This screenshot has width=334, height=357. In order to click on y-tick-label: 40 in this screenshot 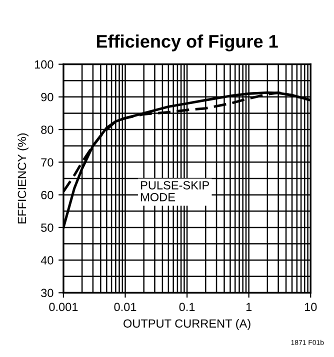, I will do `click(47, 260)`.